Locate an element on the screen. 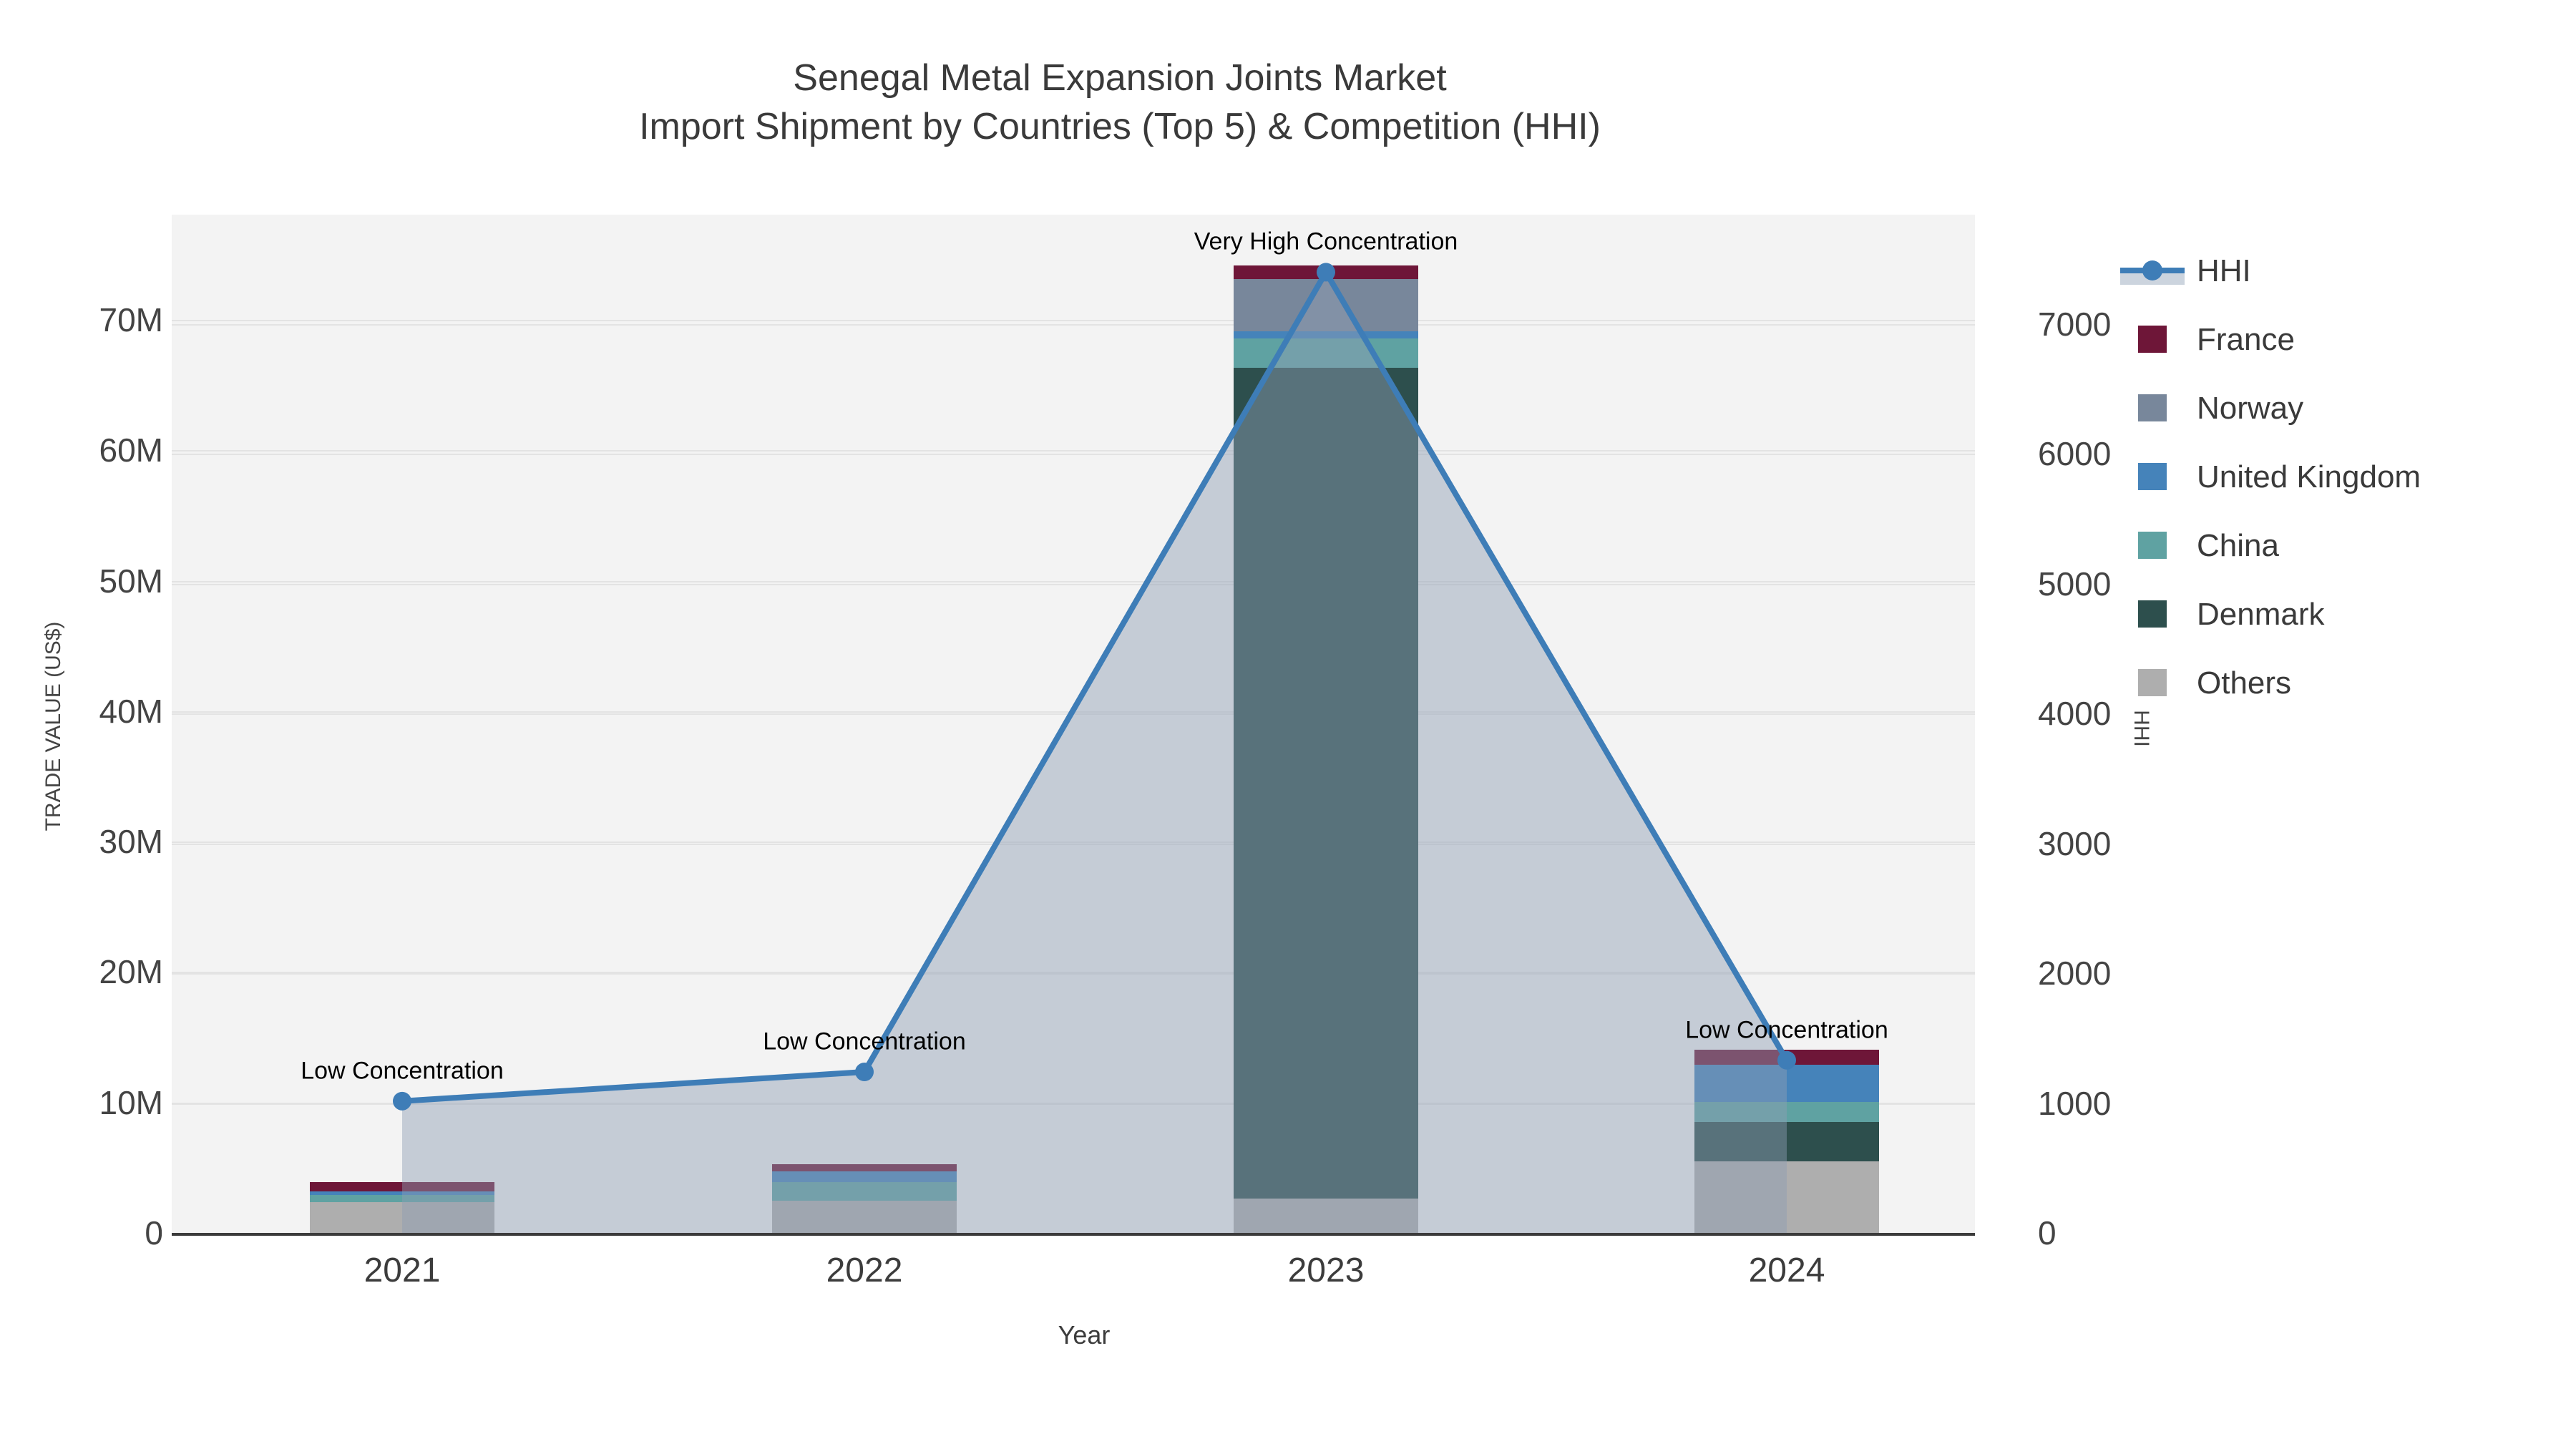 This screenshot has height=1449, width=2576. legend-item-china: China is located at coordinates (2346, 545).